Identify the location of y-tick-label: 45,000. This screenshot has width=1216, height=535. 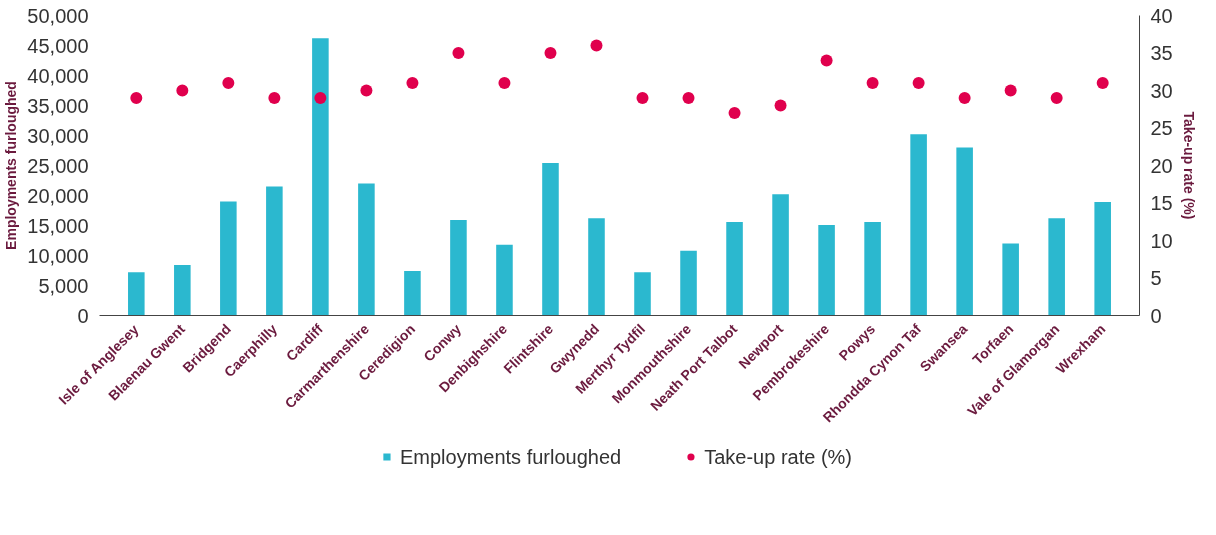
(58, 45).